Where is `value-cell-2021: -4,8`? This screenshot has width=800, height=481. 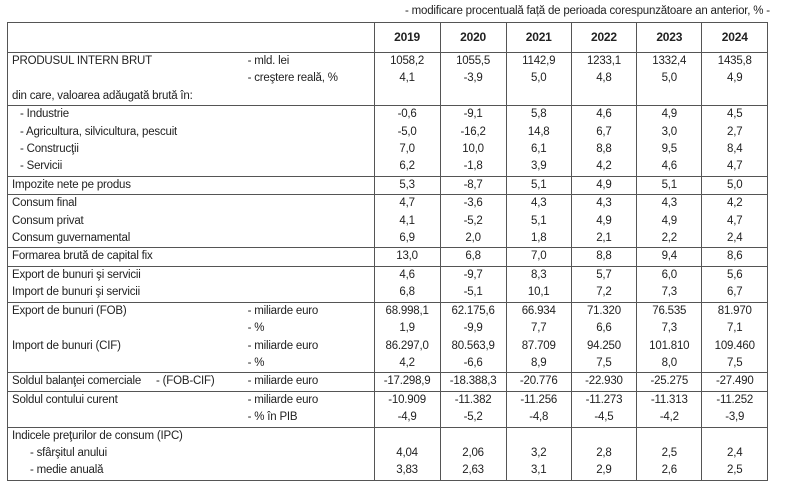 value-cell-2021: -4,8 is located at coordinates (538, 418).